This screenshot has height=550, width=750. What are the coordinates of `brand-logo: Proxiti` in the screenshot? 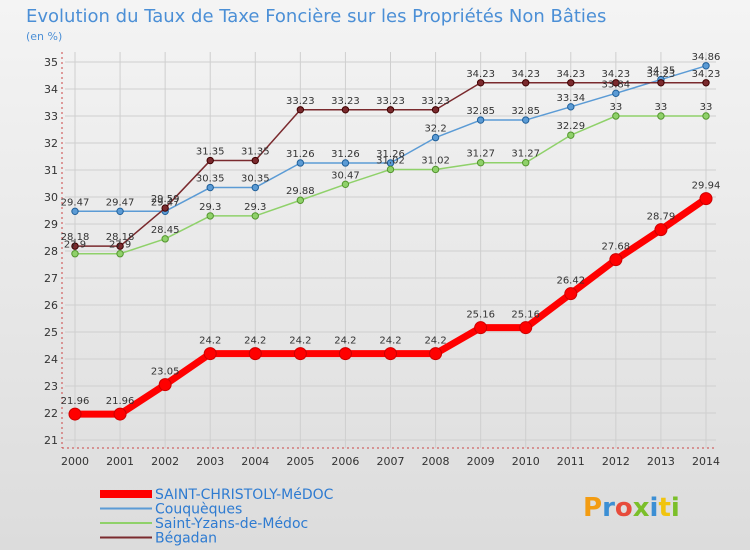 It's located at (631, 508).